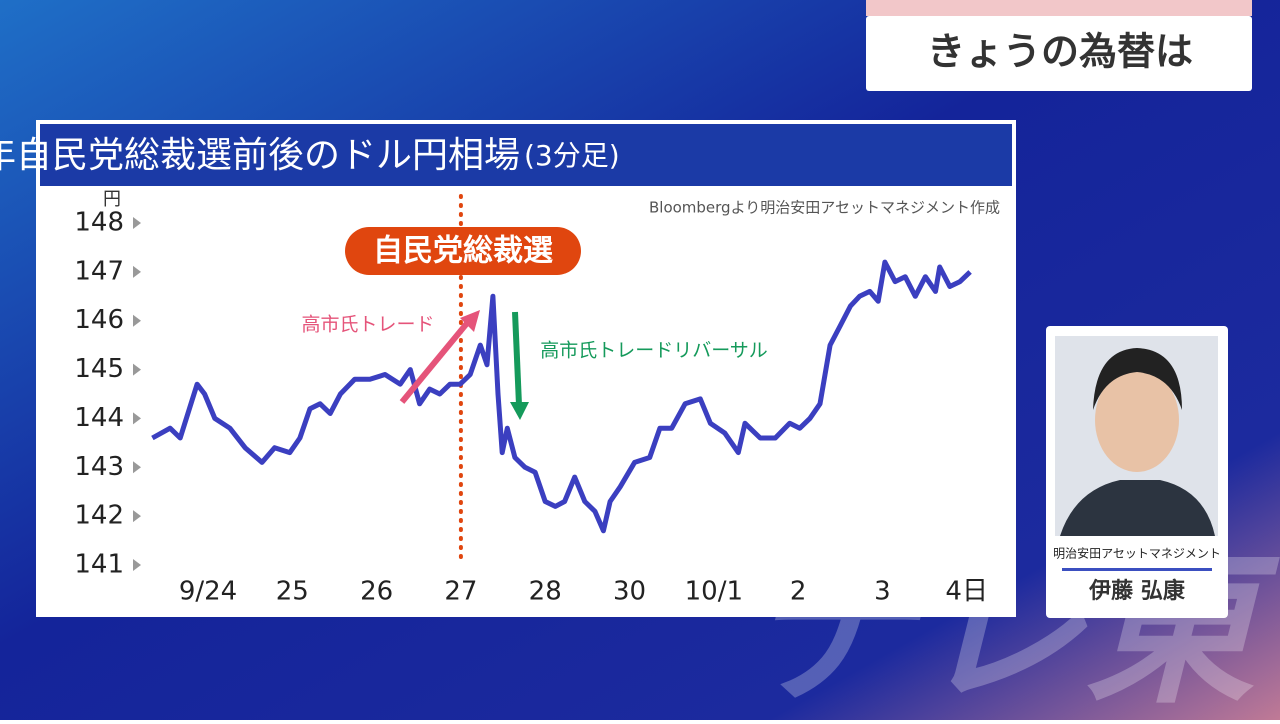 The height and width of the screenshot is (724, 1280). What do you see at coordinates (1059, 8) in the screenshot?
I see `header-strip` at bounding box center [1059, 8].